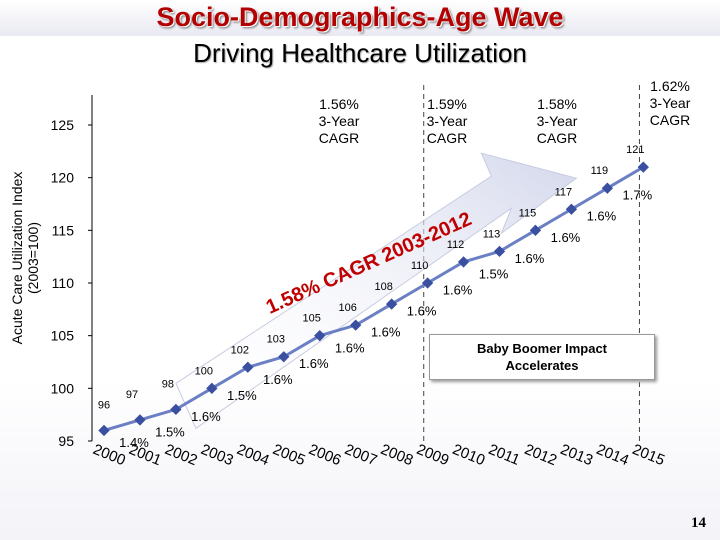  I want to click on x-tick-label: 2010, so click(468, 455).